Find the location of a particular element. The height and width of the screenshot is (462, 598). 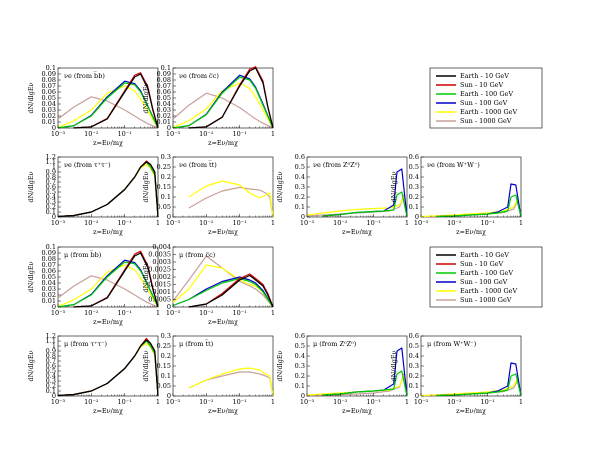

y-tick-label: 0.25 is located at coordinates (164, 346).